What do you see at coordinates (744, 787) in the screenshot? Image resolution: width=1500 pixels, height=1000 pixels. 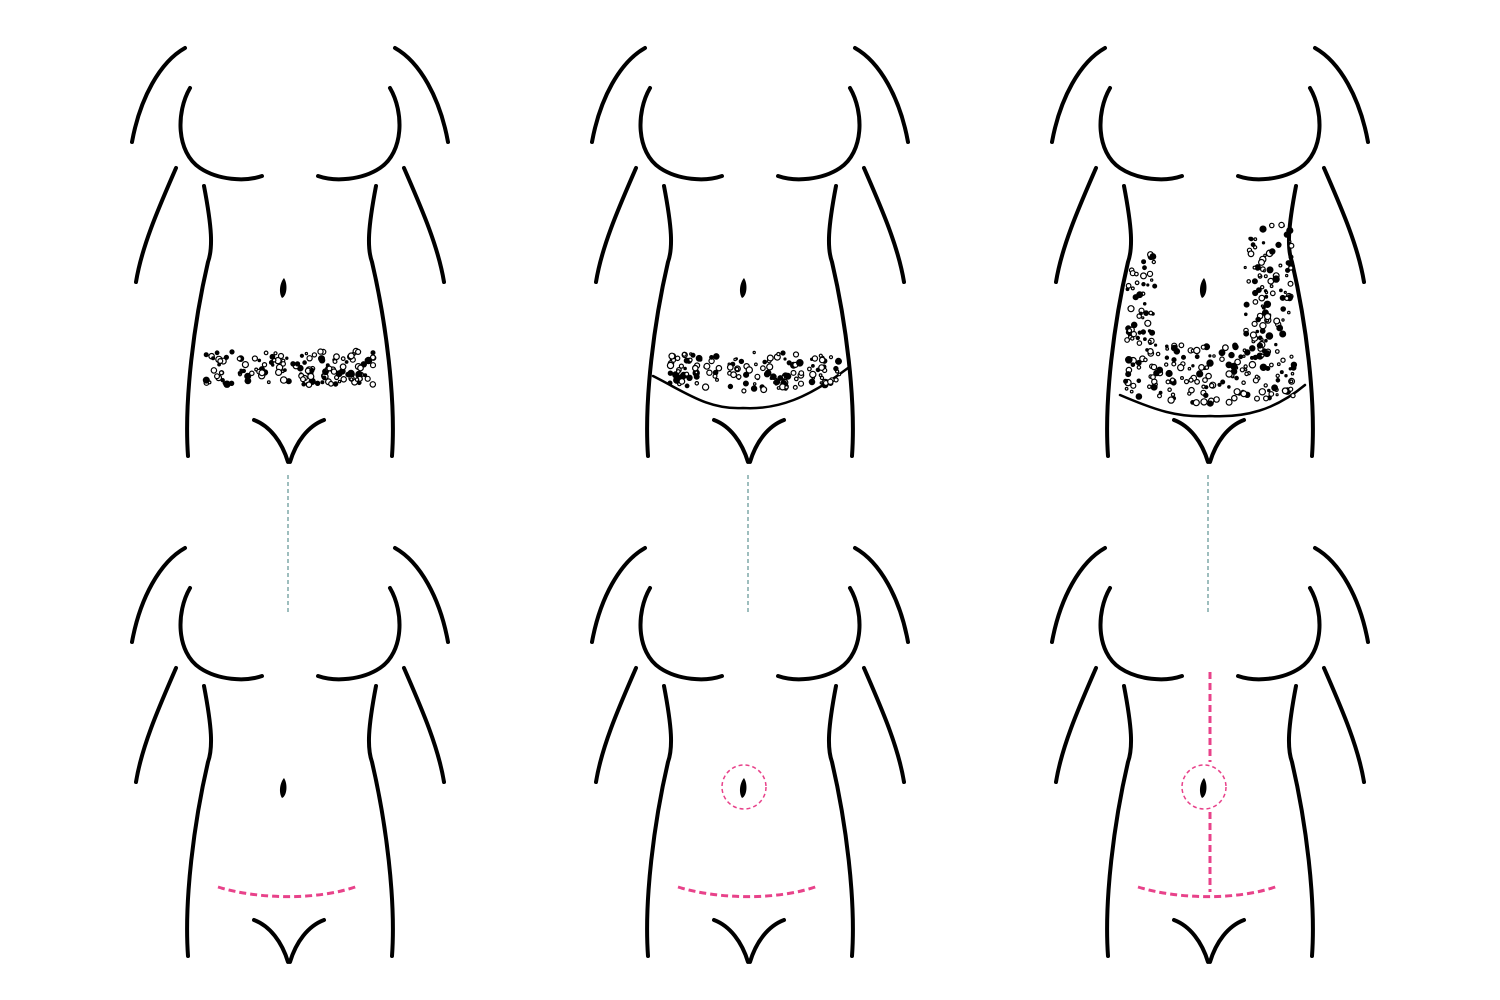 I see `navel-incision` at bounding box center [744, 787].